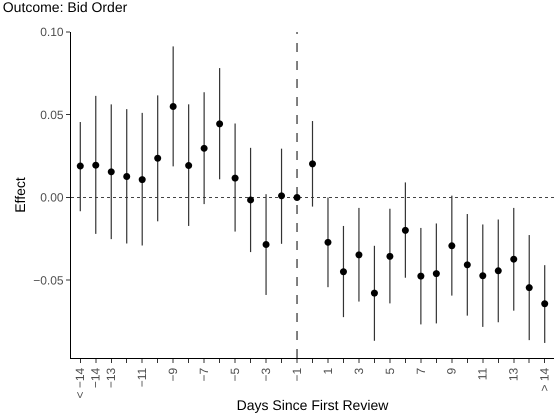 The height and width of the screenshot is (420, 560). I want to click on x-tick-label: −13, so click(111, 377).